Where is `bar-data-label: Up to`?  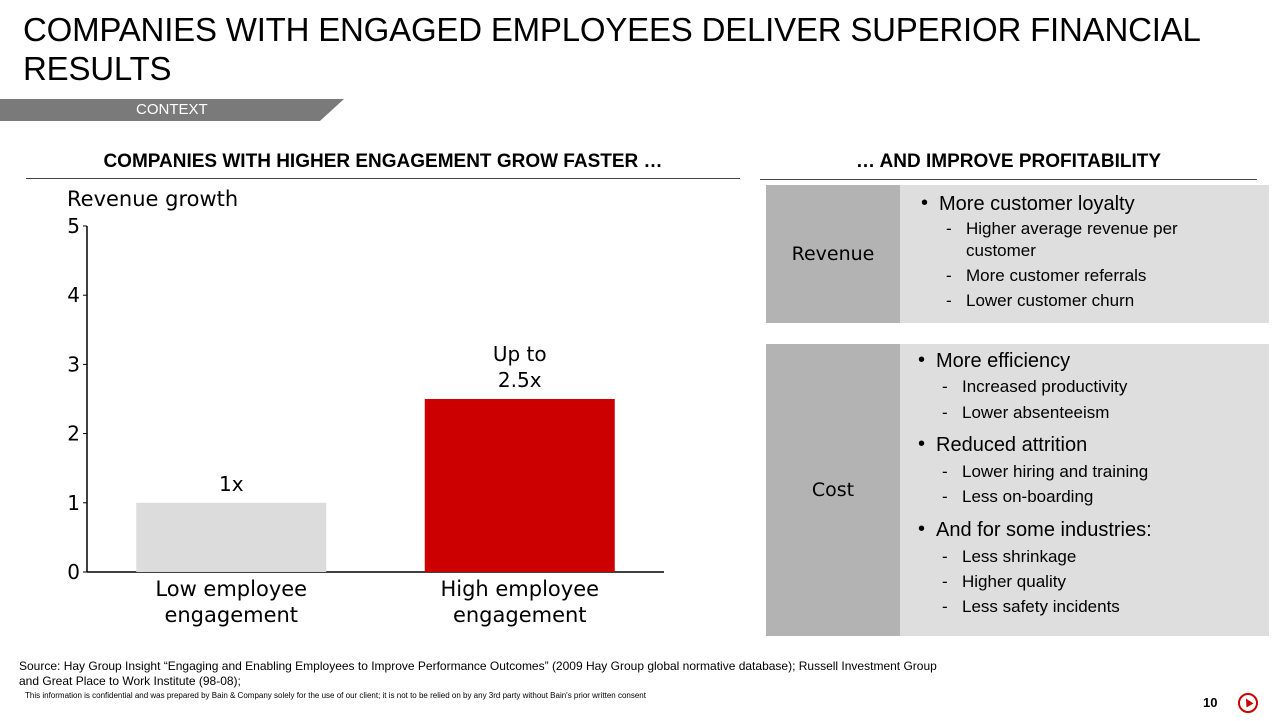 bar-data-label: Up to is located at coordinates (520, 354).